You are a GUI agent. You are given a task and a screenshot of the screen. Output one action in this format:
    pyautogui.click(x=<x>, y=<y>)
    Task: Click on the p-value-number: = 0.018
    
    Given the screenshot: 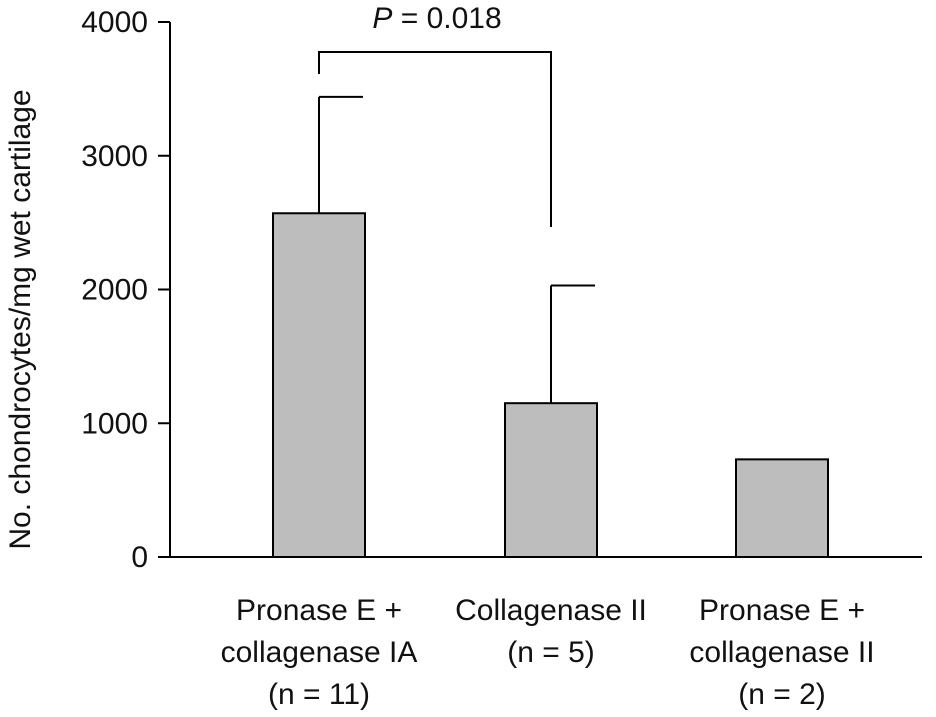 What is the action you would take?
    pyautogui.click(x=446, y=18)
    